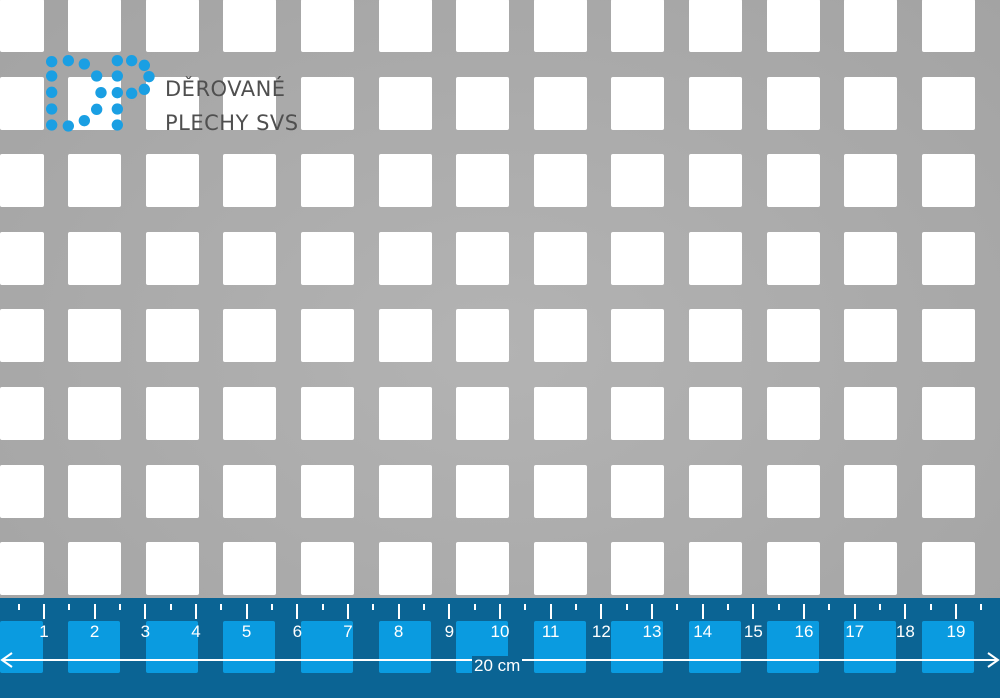 This screenshot has width=1000, height=698. I want to click on ruler-label: 6, so click(297, 631).